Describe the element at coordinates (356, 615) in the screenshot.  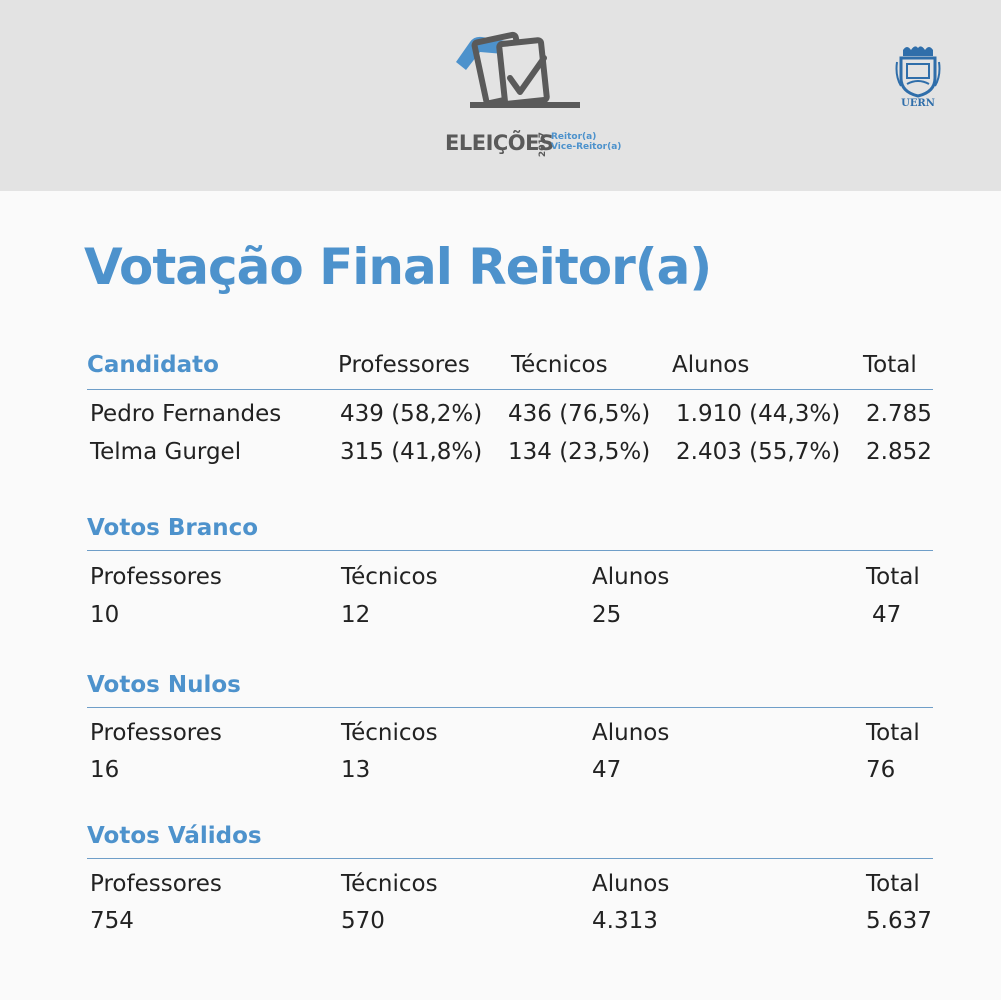
I see `value-tecnicos: 12` at that location.